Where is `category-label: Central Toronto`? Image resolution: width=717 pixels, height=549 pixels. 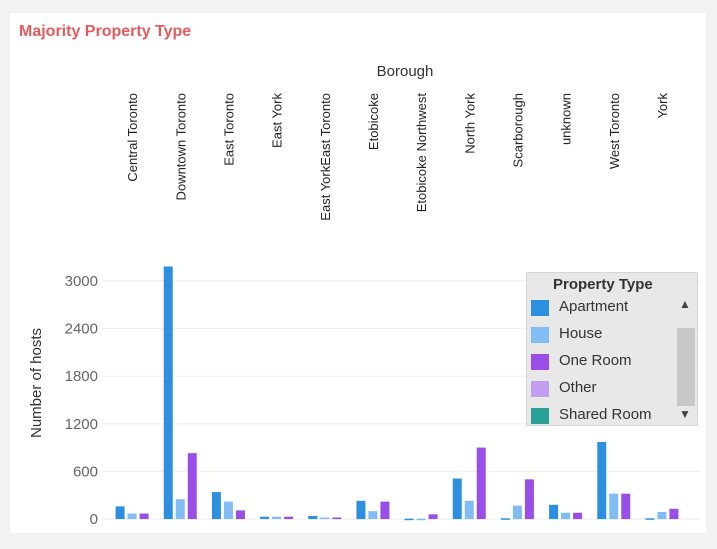 category-label: Central Toronto is located at coordinates (132, 137).